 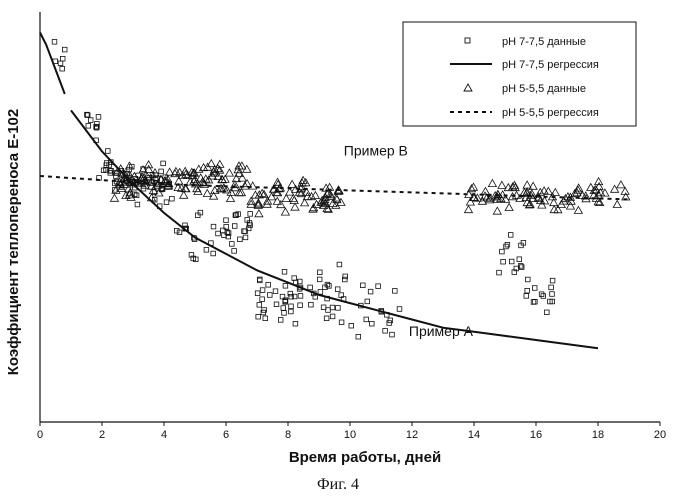 I want to click on x-tick-label: 0, so click(x=40, y=435).